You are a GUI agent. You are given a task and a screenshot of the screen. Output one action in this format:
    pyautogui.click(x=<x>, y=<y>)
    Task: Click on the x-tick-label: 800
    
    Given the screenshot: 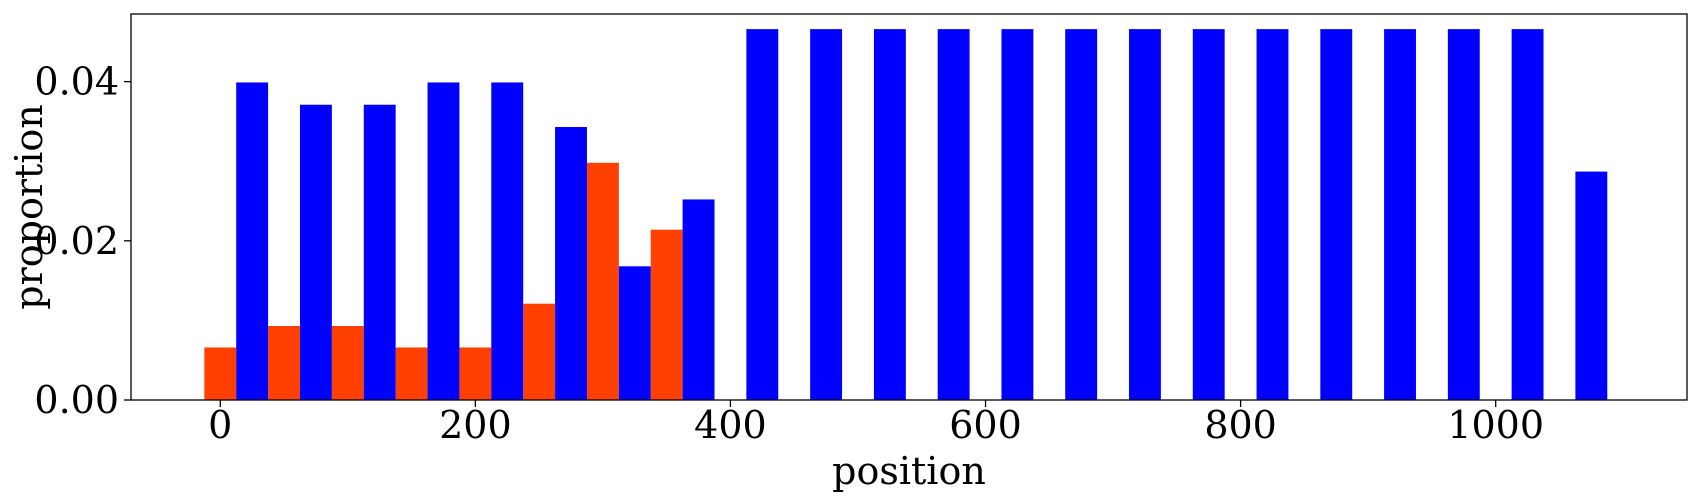 What is the action you would take?
    pyautogui.click(x=1240, y=425)
    